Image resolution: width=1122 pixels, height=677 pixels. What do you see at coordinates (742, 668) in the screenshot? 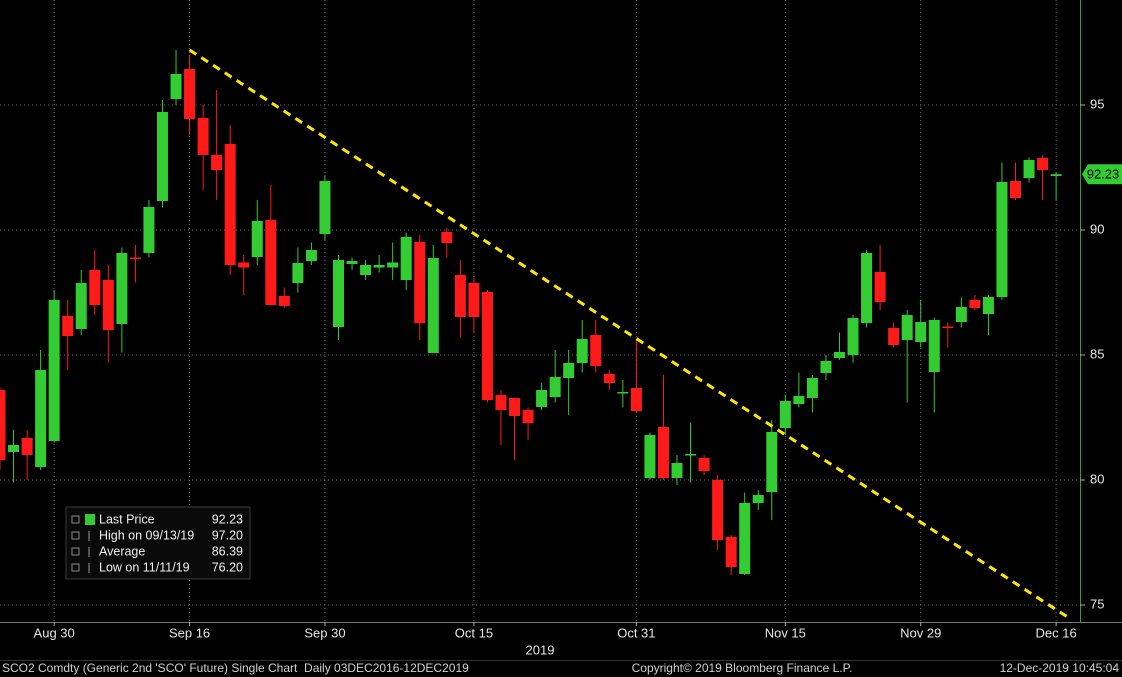
I see `footer-center: Copyright© 2019 Bloomberg Finance L.P.` at bounding box center [742, 668].